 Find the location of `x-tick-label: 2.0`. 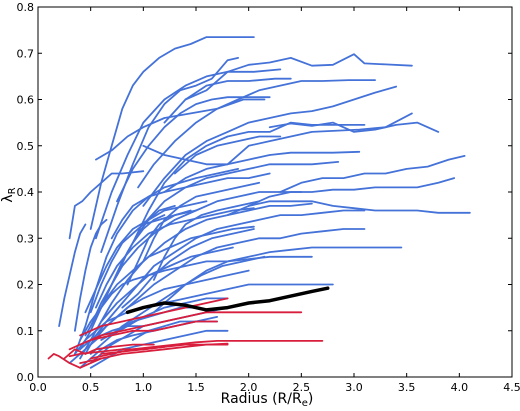

x-tick-label: 2.0 is located at coordinates (249, 387).